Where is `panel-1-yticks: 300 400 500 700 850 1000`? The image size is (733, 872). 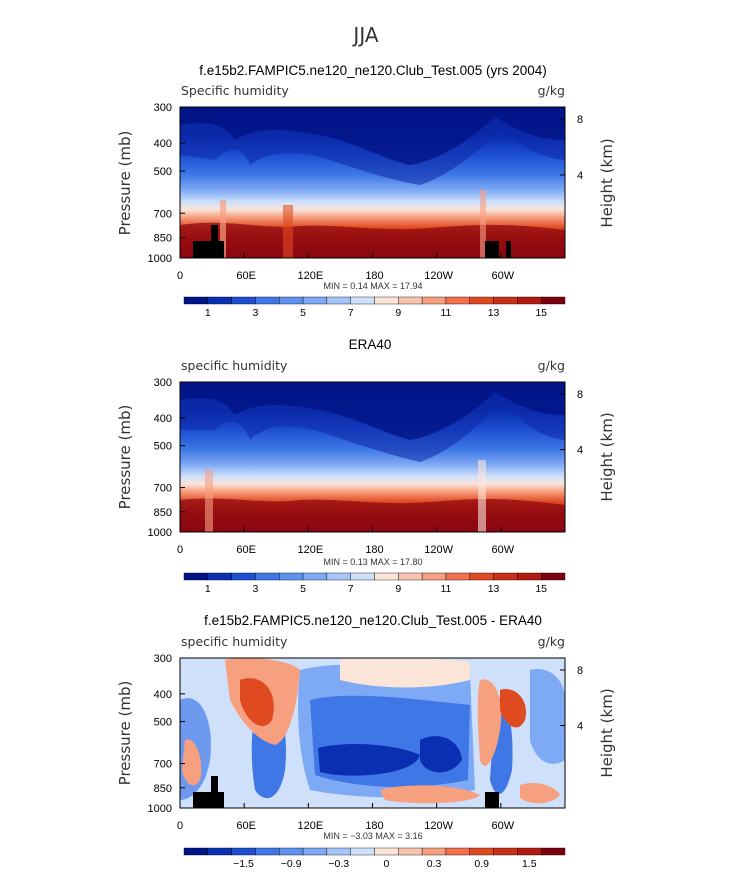
panel-1-yticks: 300 400 500 700 850 1000 is located at coordinates (166, 183).